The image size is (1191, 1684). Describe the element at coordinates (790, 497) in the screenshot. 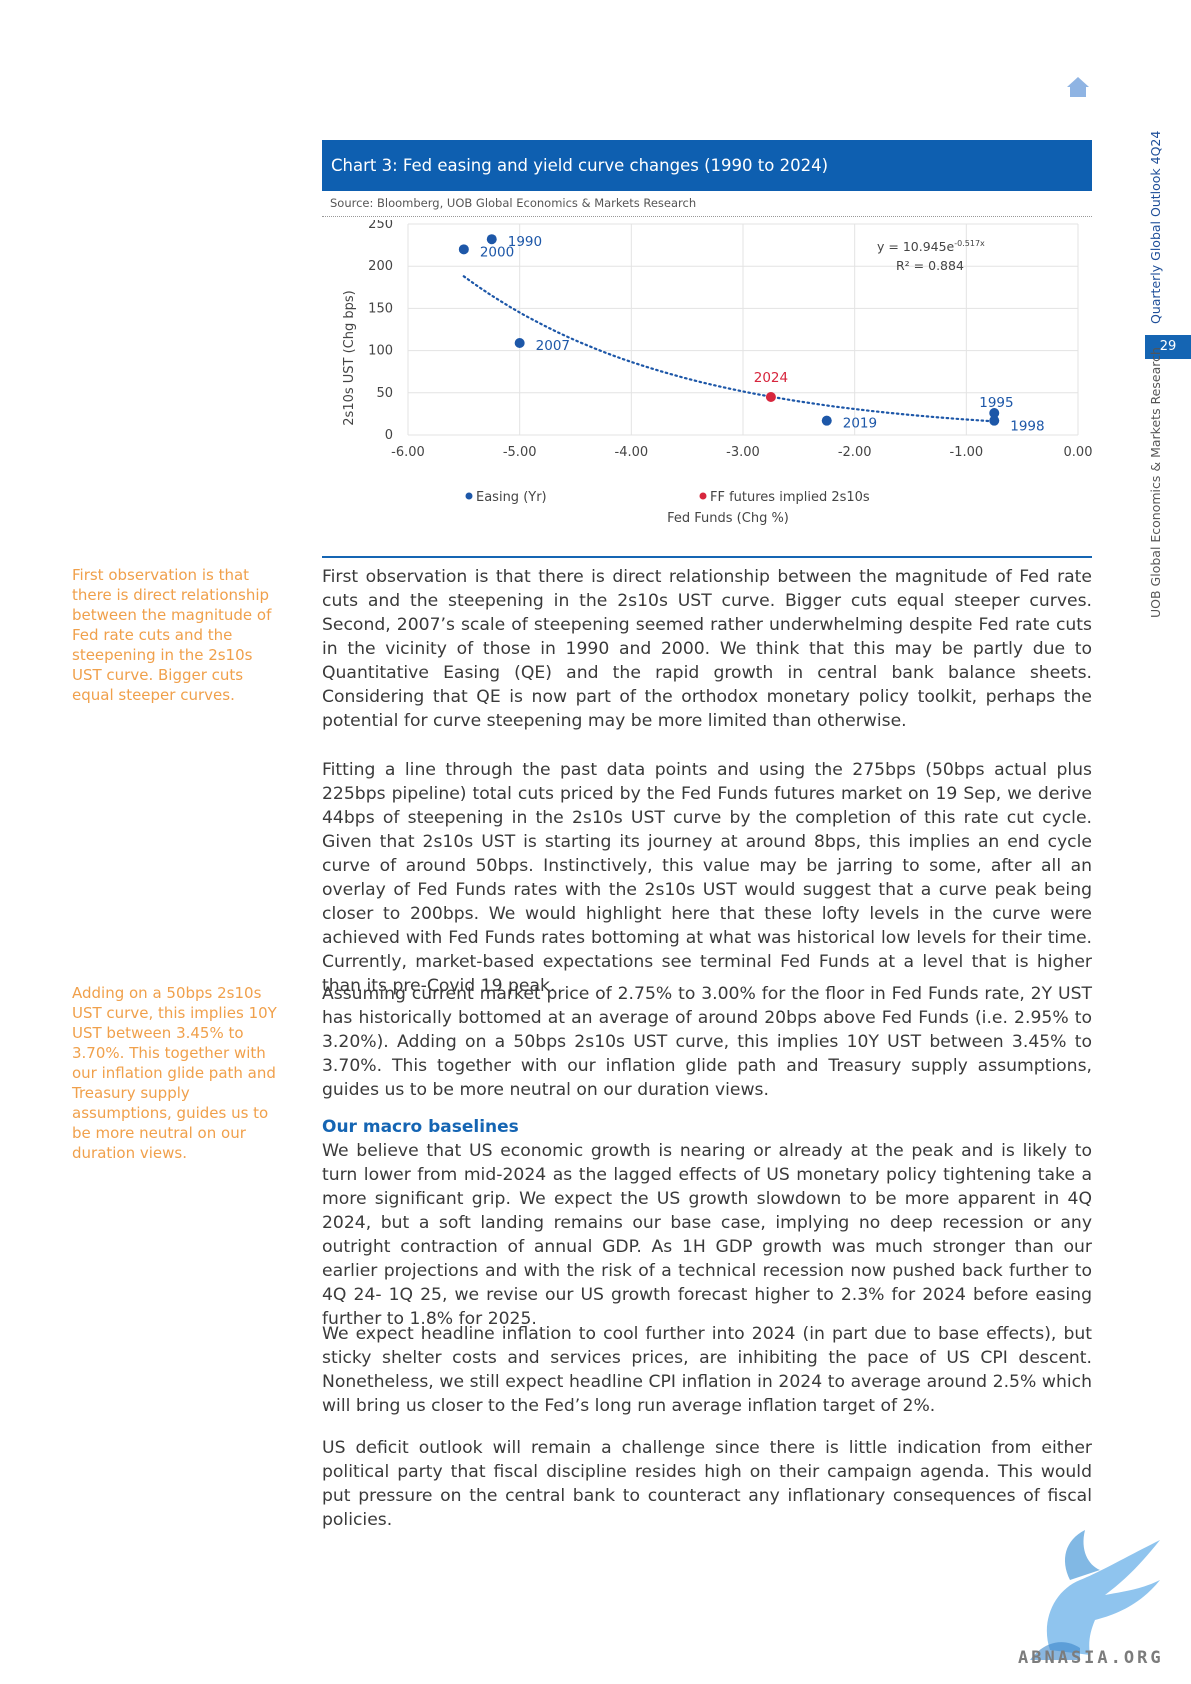

I see `legend-label: FF futures implied 2s10s` at that location.